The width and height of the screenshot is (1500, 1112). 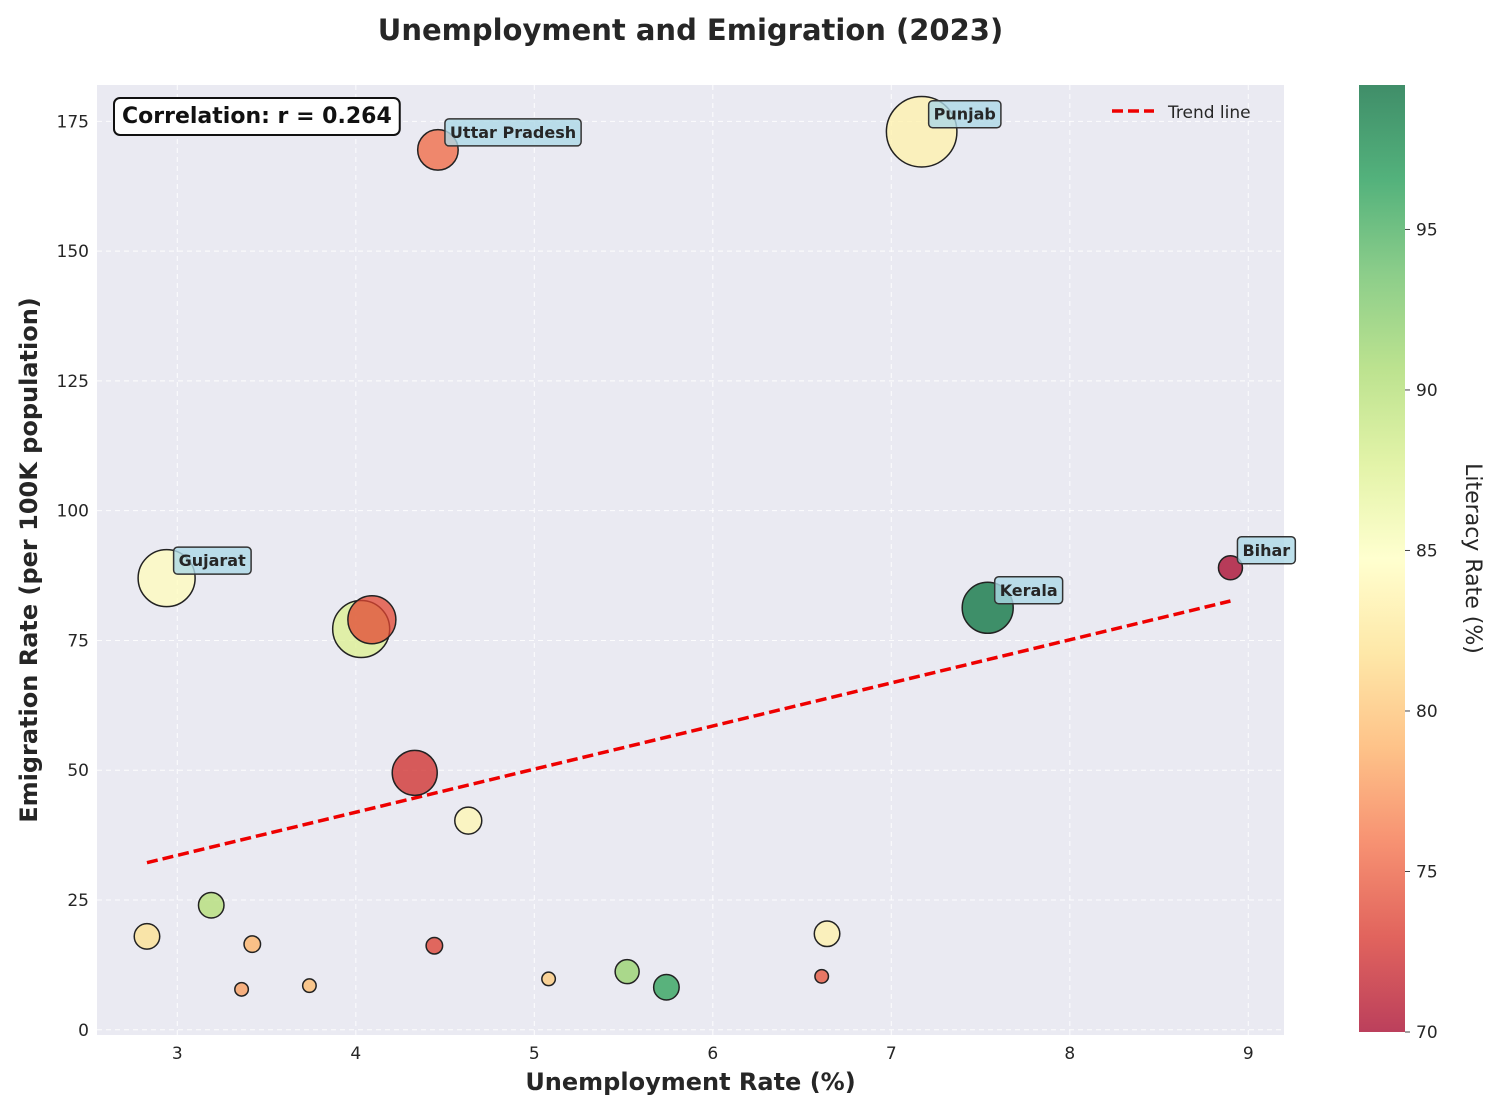 I want to click on data-point-bihar, so click(x=1230, y=568).